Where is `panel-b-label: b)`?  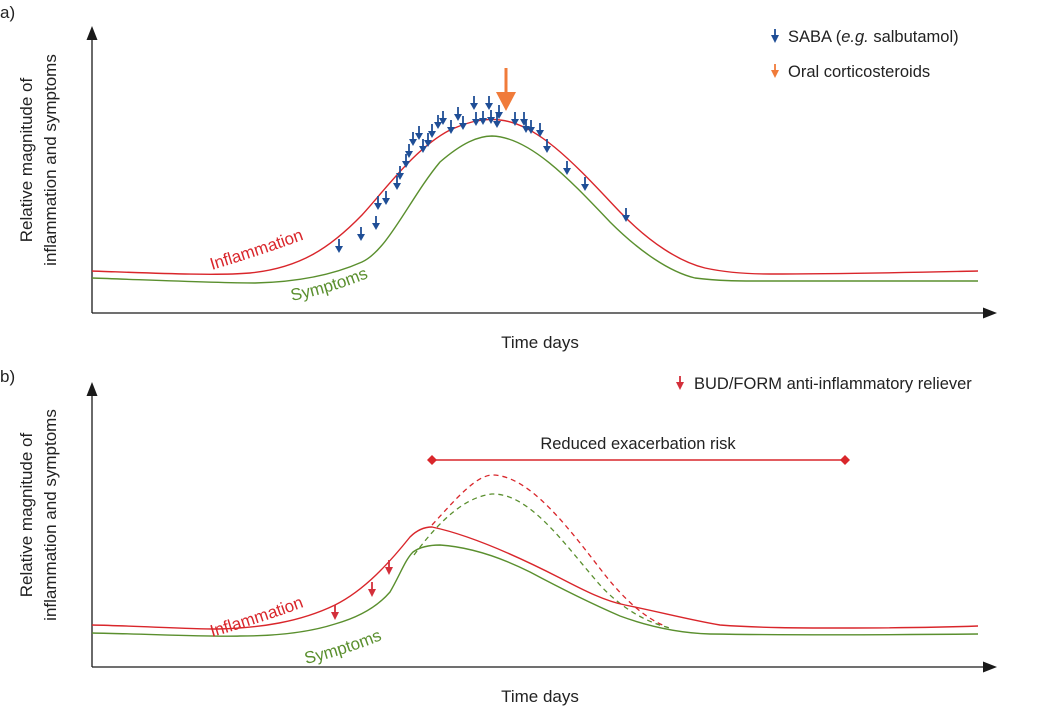
panel-b-label: b) is located at coordinates (7, 376).